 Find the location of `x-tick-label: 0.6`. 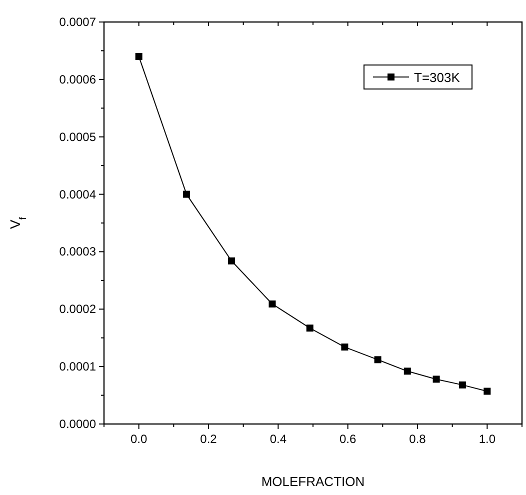

x-tick-label: 0.6 is located at coordinates (347, 439).